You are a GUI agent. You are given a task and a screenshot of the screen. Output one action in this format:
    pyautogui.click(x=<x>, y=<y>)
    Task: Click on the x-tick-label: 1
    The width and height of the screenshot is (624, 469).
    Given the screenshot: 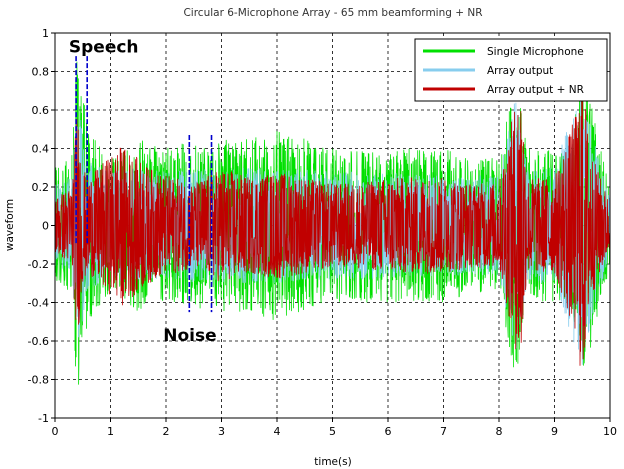 What is the action you would take?
    pyautogui.click(x=110, y=431)
    